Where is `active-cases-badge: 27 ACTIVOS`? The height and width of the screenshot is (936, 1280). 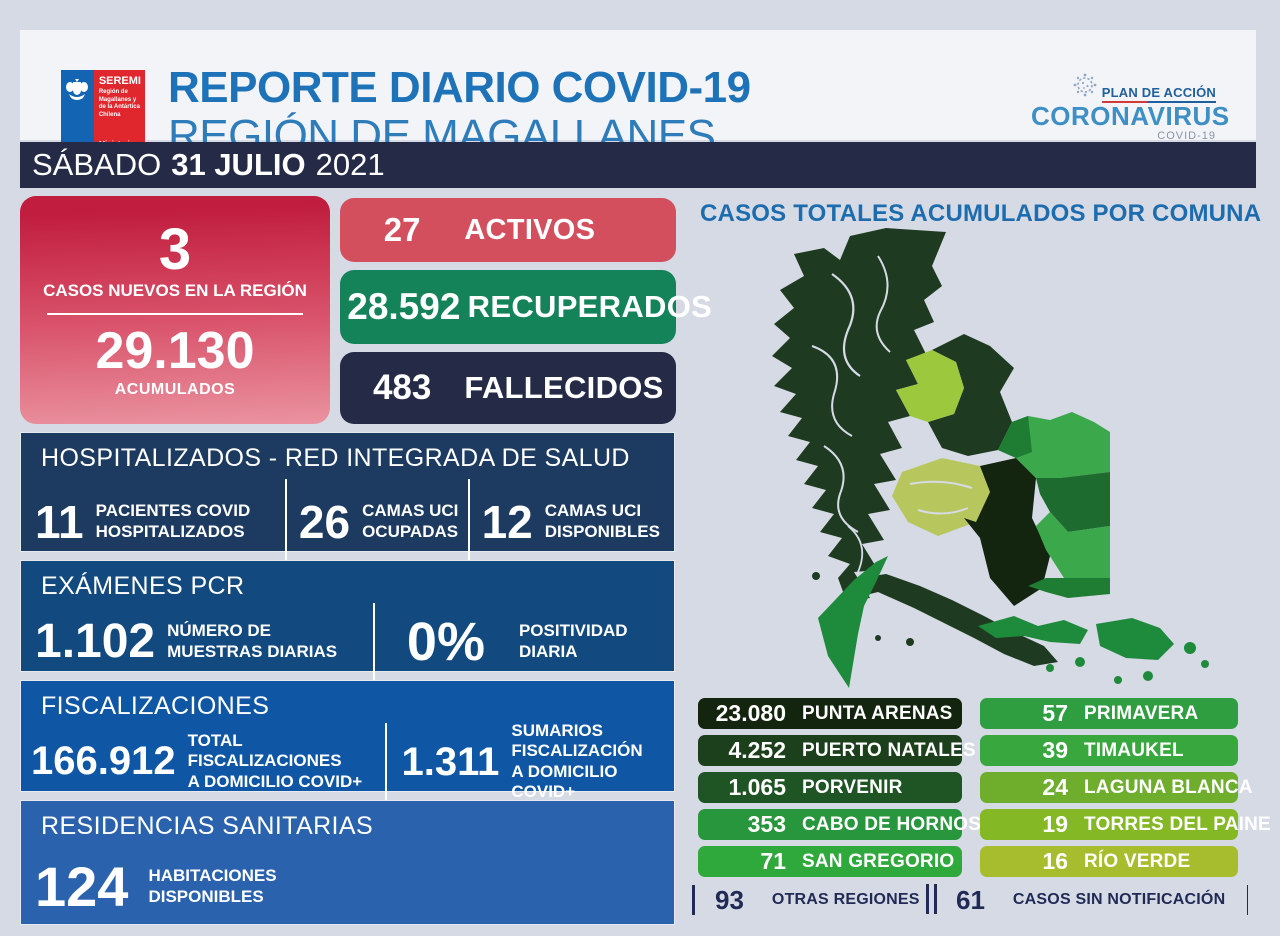 active-cases-badge: 27 ACTIVOS is located at coordinates (508, 230).